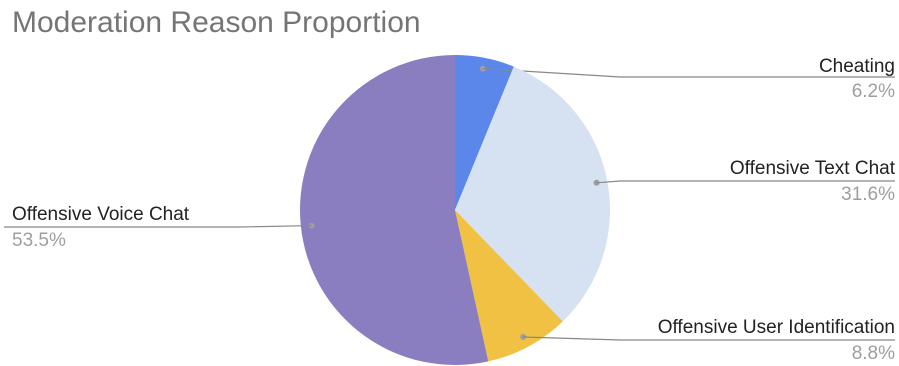  What do you see at coordinates (509, 286) in the screenshot?
I see `pie-slice-offensive-user-identification` at bounding box center [509, 286].